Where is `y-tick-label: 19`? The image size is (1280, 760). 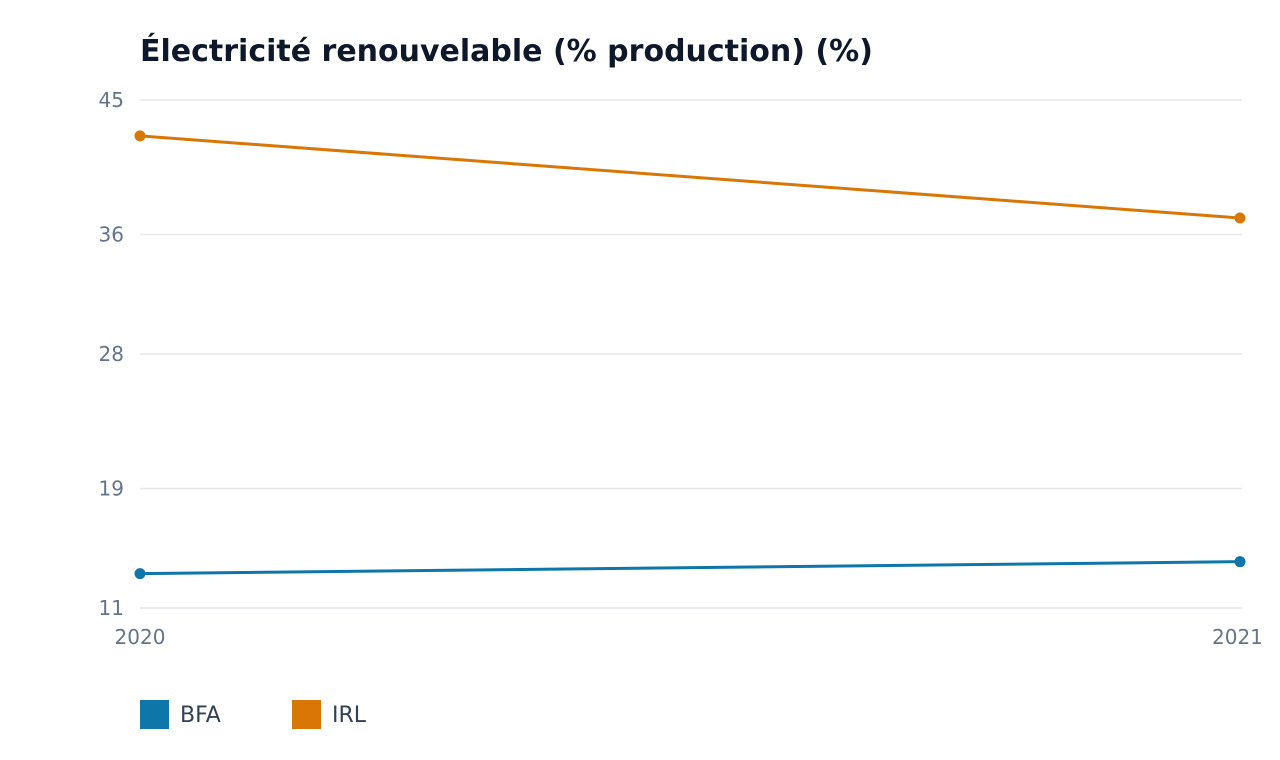 y-tick-label: 19 is located at coordinates (111, 488).